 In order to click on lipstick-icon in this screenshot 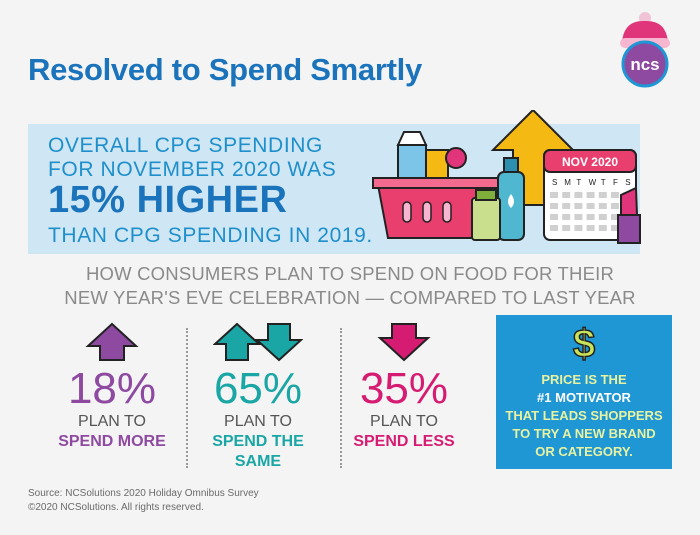, I will do `click(629, 215)`.